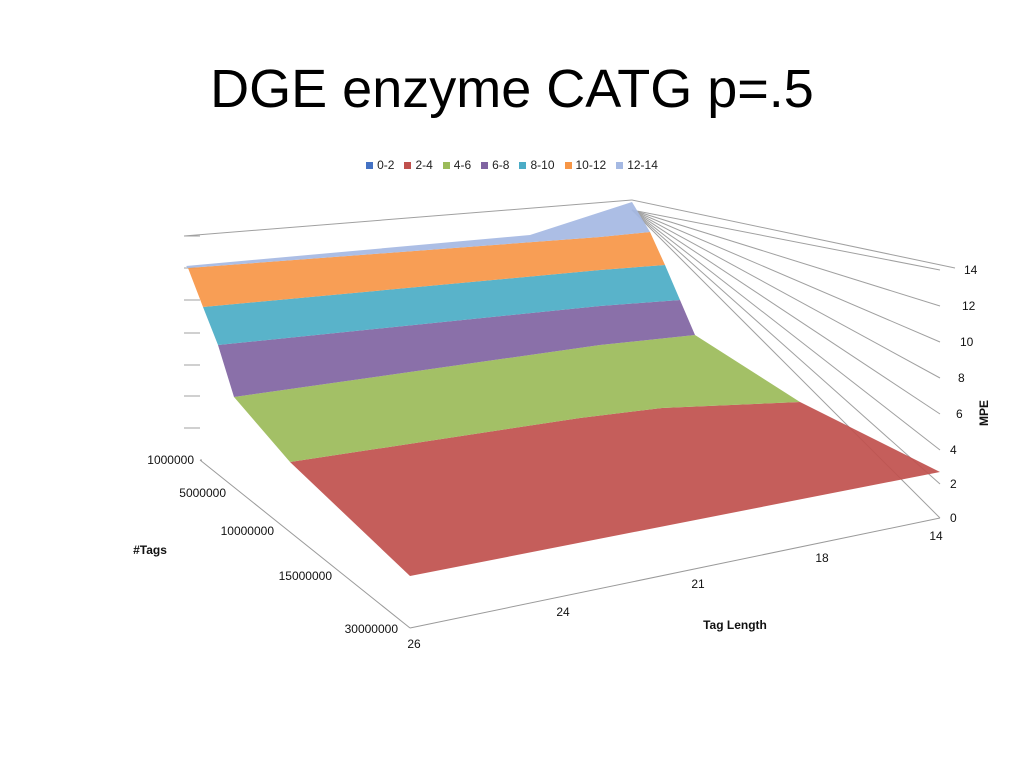  Describe the element at coordinates (967, 342) in the screenshot. I see `z-tick-label: 10` at that location.